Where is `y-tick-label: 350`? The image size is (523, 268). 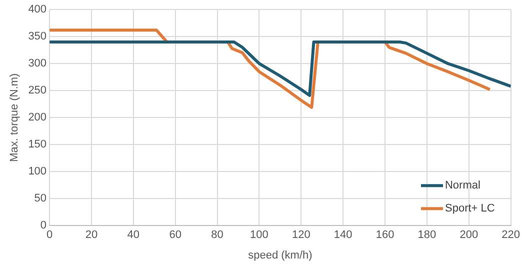
y-tick-label: 350 is located at coordinates (37, 36).